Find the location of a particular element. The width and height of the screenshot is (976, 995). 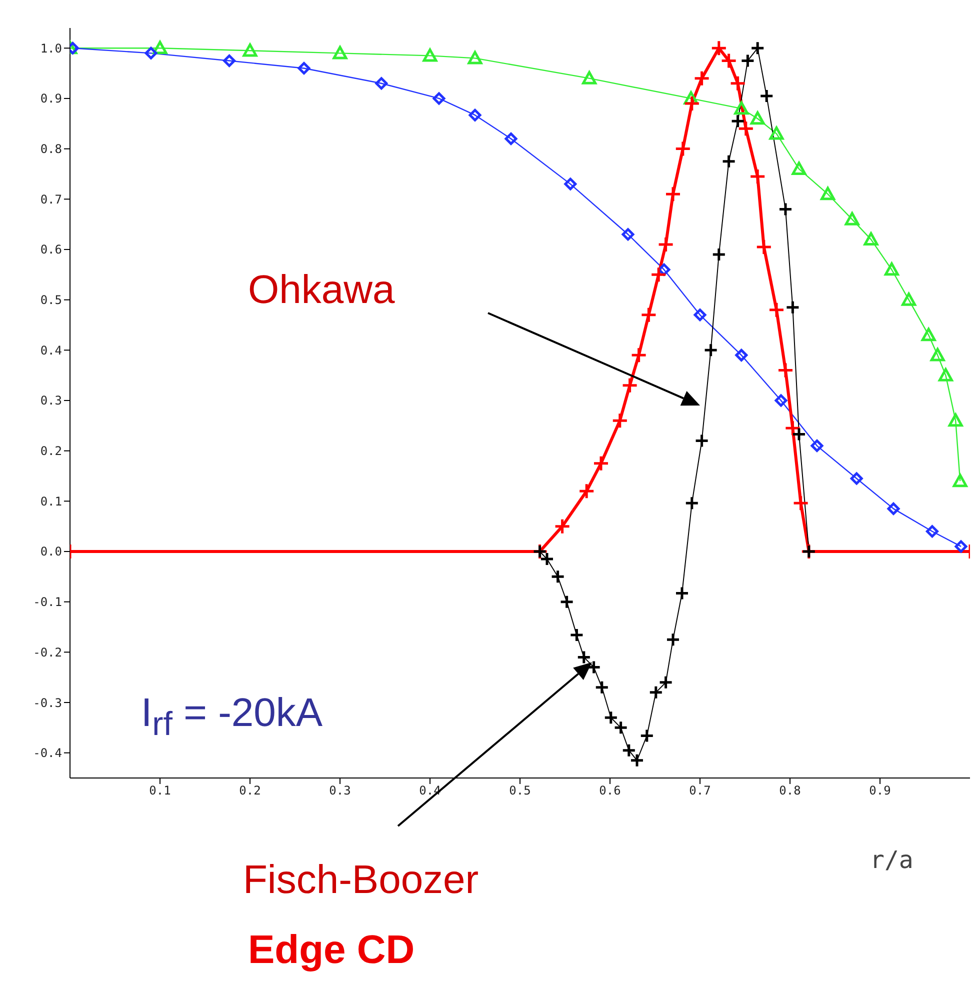

x-axis-title: r/a is located at coordinates (892, 860).